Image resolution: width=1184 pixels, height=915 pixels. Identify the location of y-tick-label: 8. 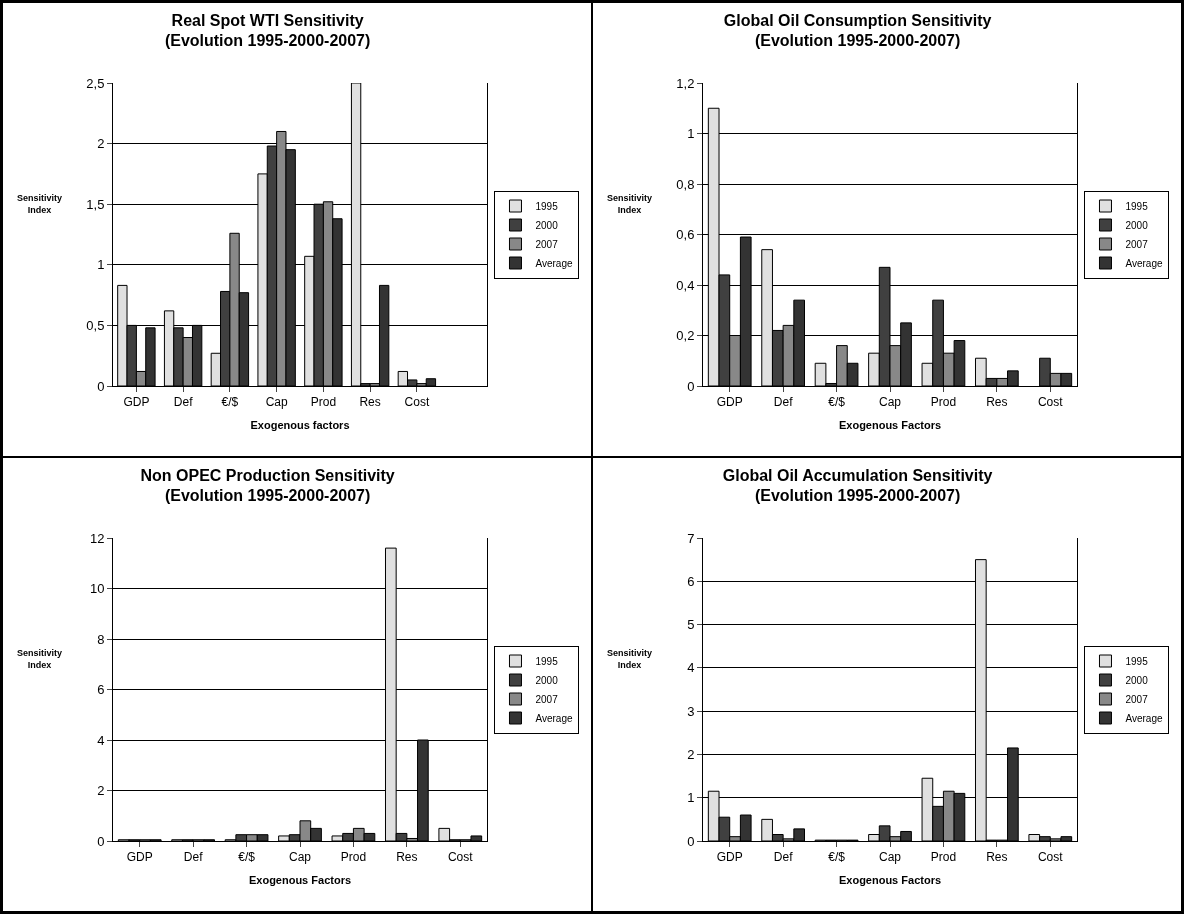
(101, 639).